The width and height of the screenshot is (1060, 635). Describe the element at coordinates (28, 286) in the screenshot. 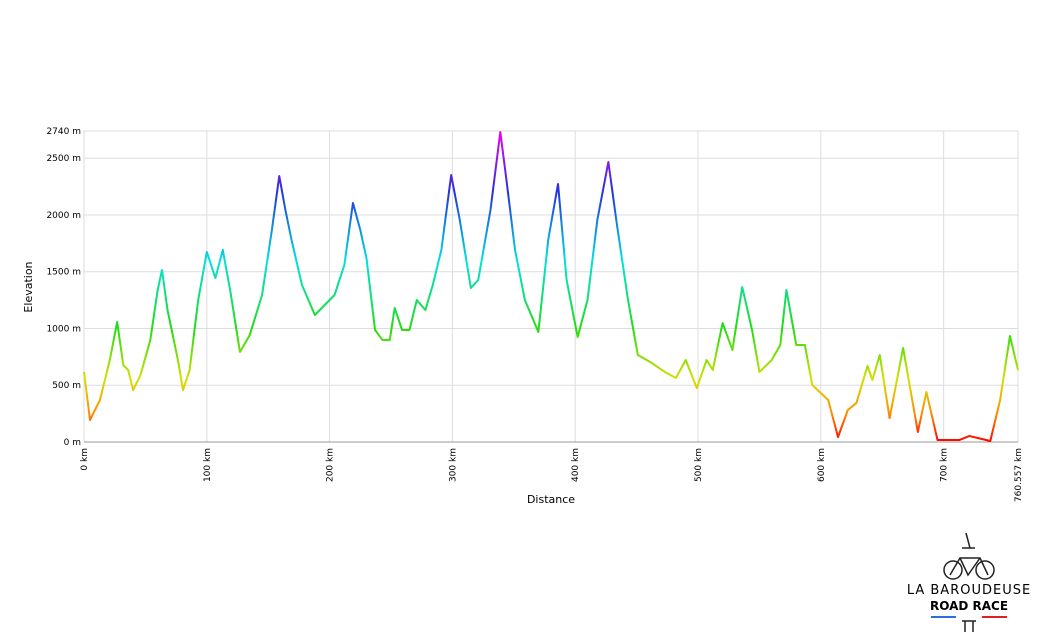

I see `y-axis-label: Elevation` at that location.